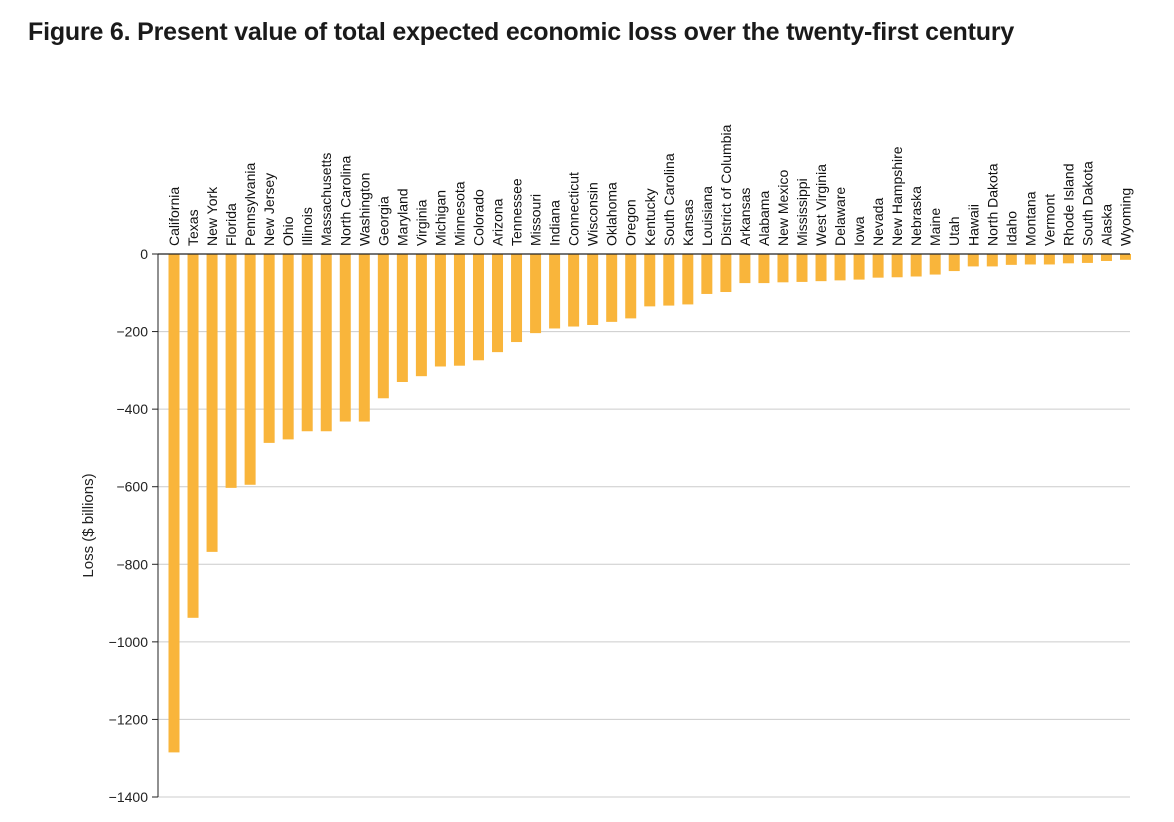 This screenshot has height=822, width=1174. What do you see at coordinates (840, 216) in the screenshot?
I see `category-label: Delaware` at bounding box center [840, 216].